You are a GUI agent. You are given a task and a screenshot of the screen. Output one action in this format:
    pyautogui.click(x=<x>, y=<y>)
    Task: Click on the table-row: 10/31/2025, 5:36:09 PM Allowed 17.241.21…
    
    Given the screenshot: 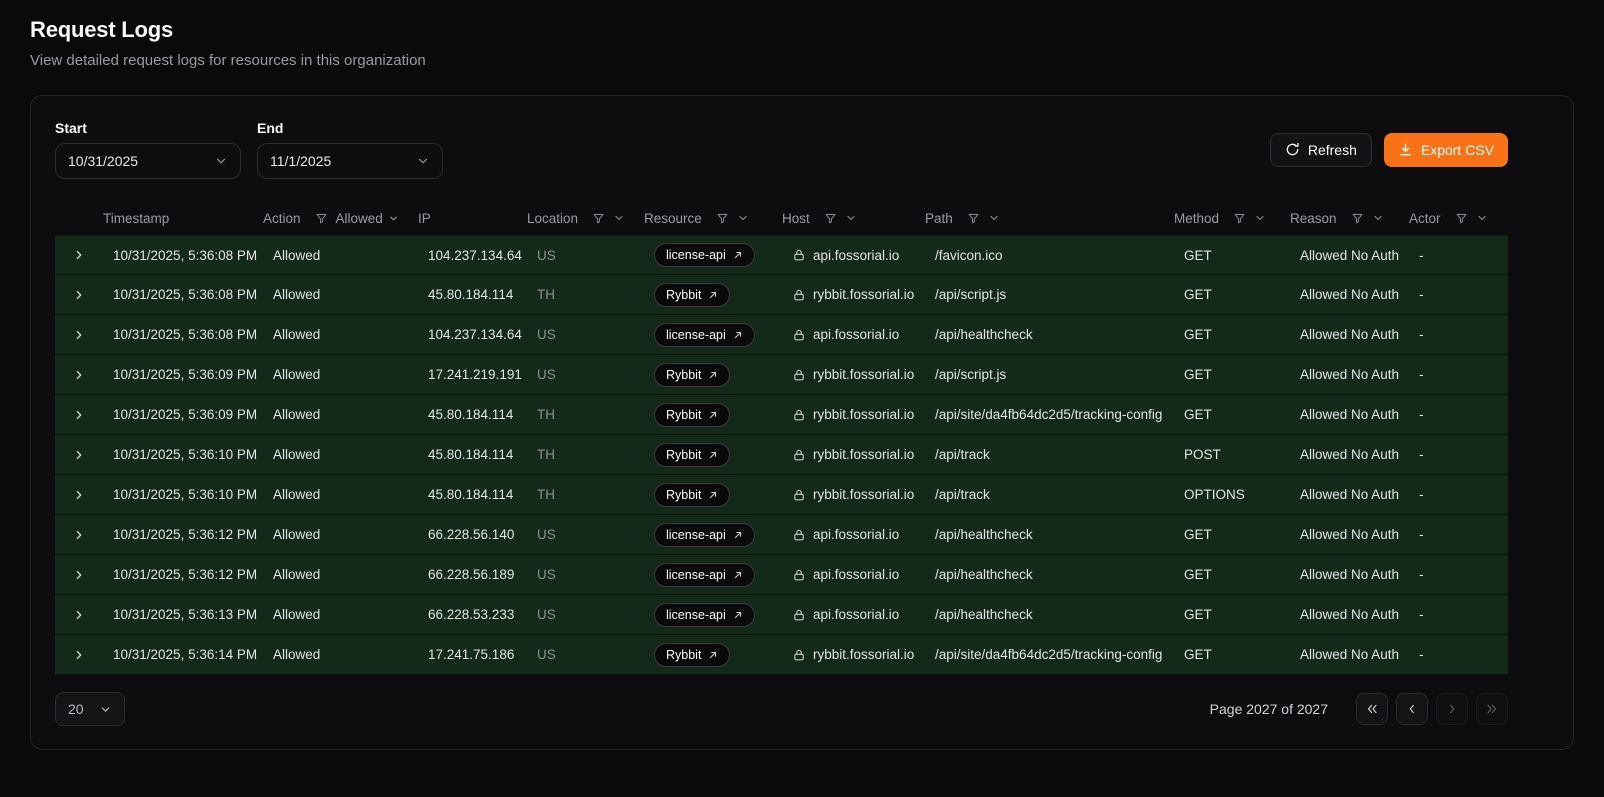 What is the action you would take?
    pyautogui.click(x=781, y=375)
    